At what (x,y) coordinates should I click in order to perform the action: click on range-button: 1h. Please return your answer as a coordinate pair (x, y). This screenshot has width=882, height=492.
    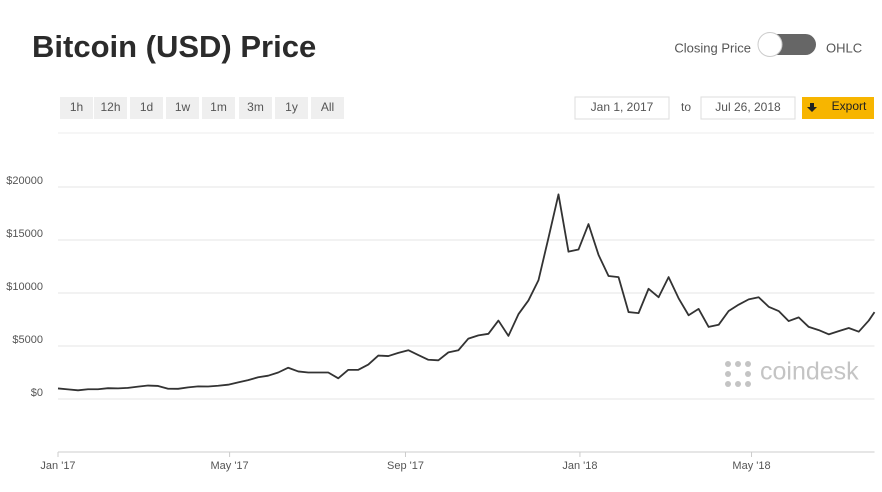
    Looking at the image, I should click on (76, 108).